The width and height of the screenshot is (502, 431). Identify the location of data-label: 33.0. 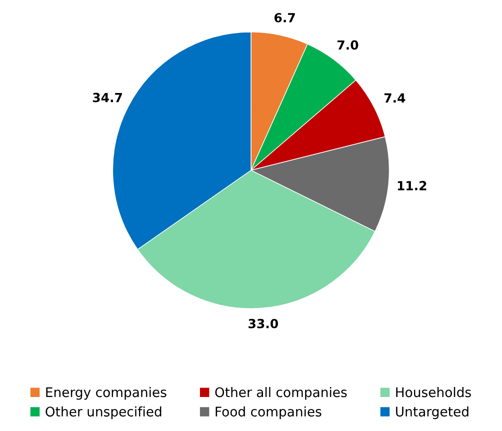
(263, 323).